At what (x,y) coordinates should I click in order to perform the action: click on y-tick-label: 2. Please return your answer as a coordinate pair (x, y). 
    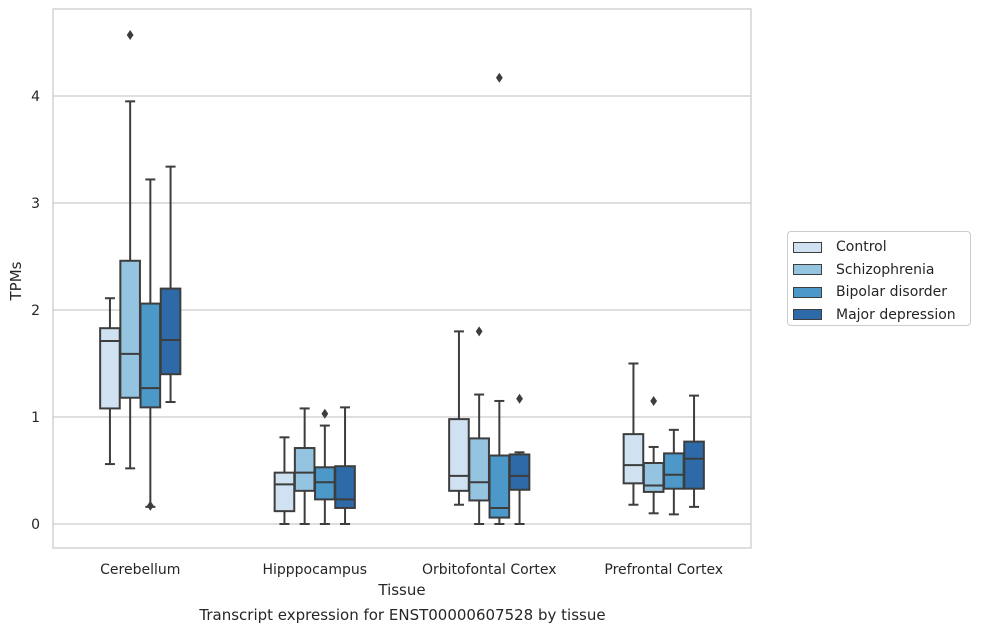
    Looking at the image, I should click on (35, 311).